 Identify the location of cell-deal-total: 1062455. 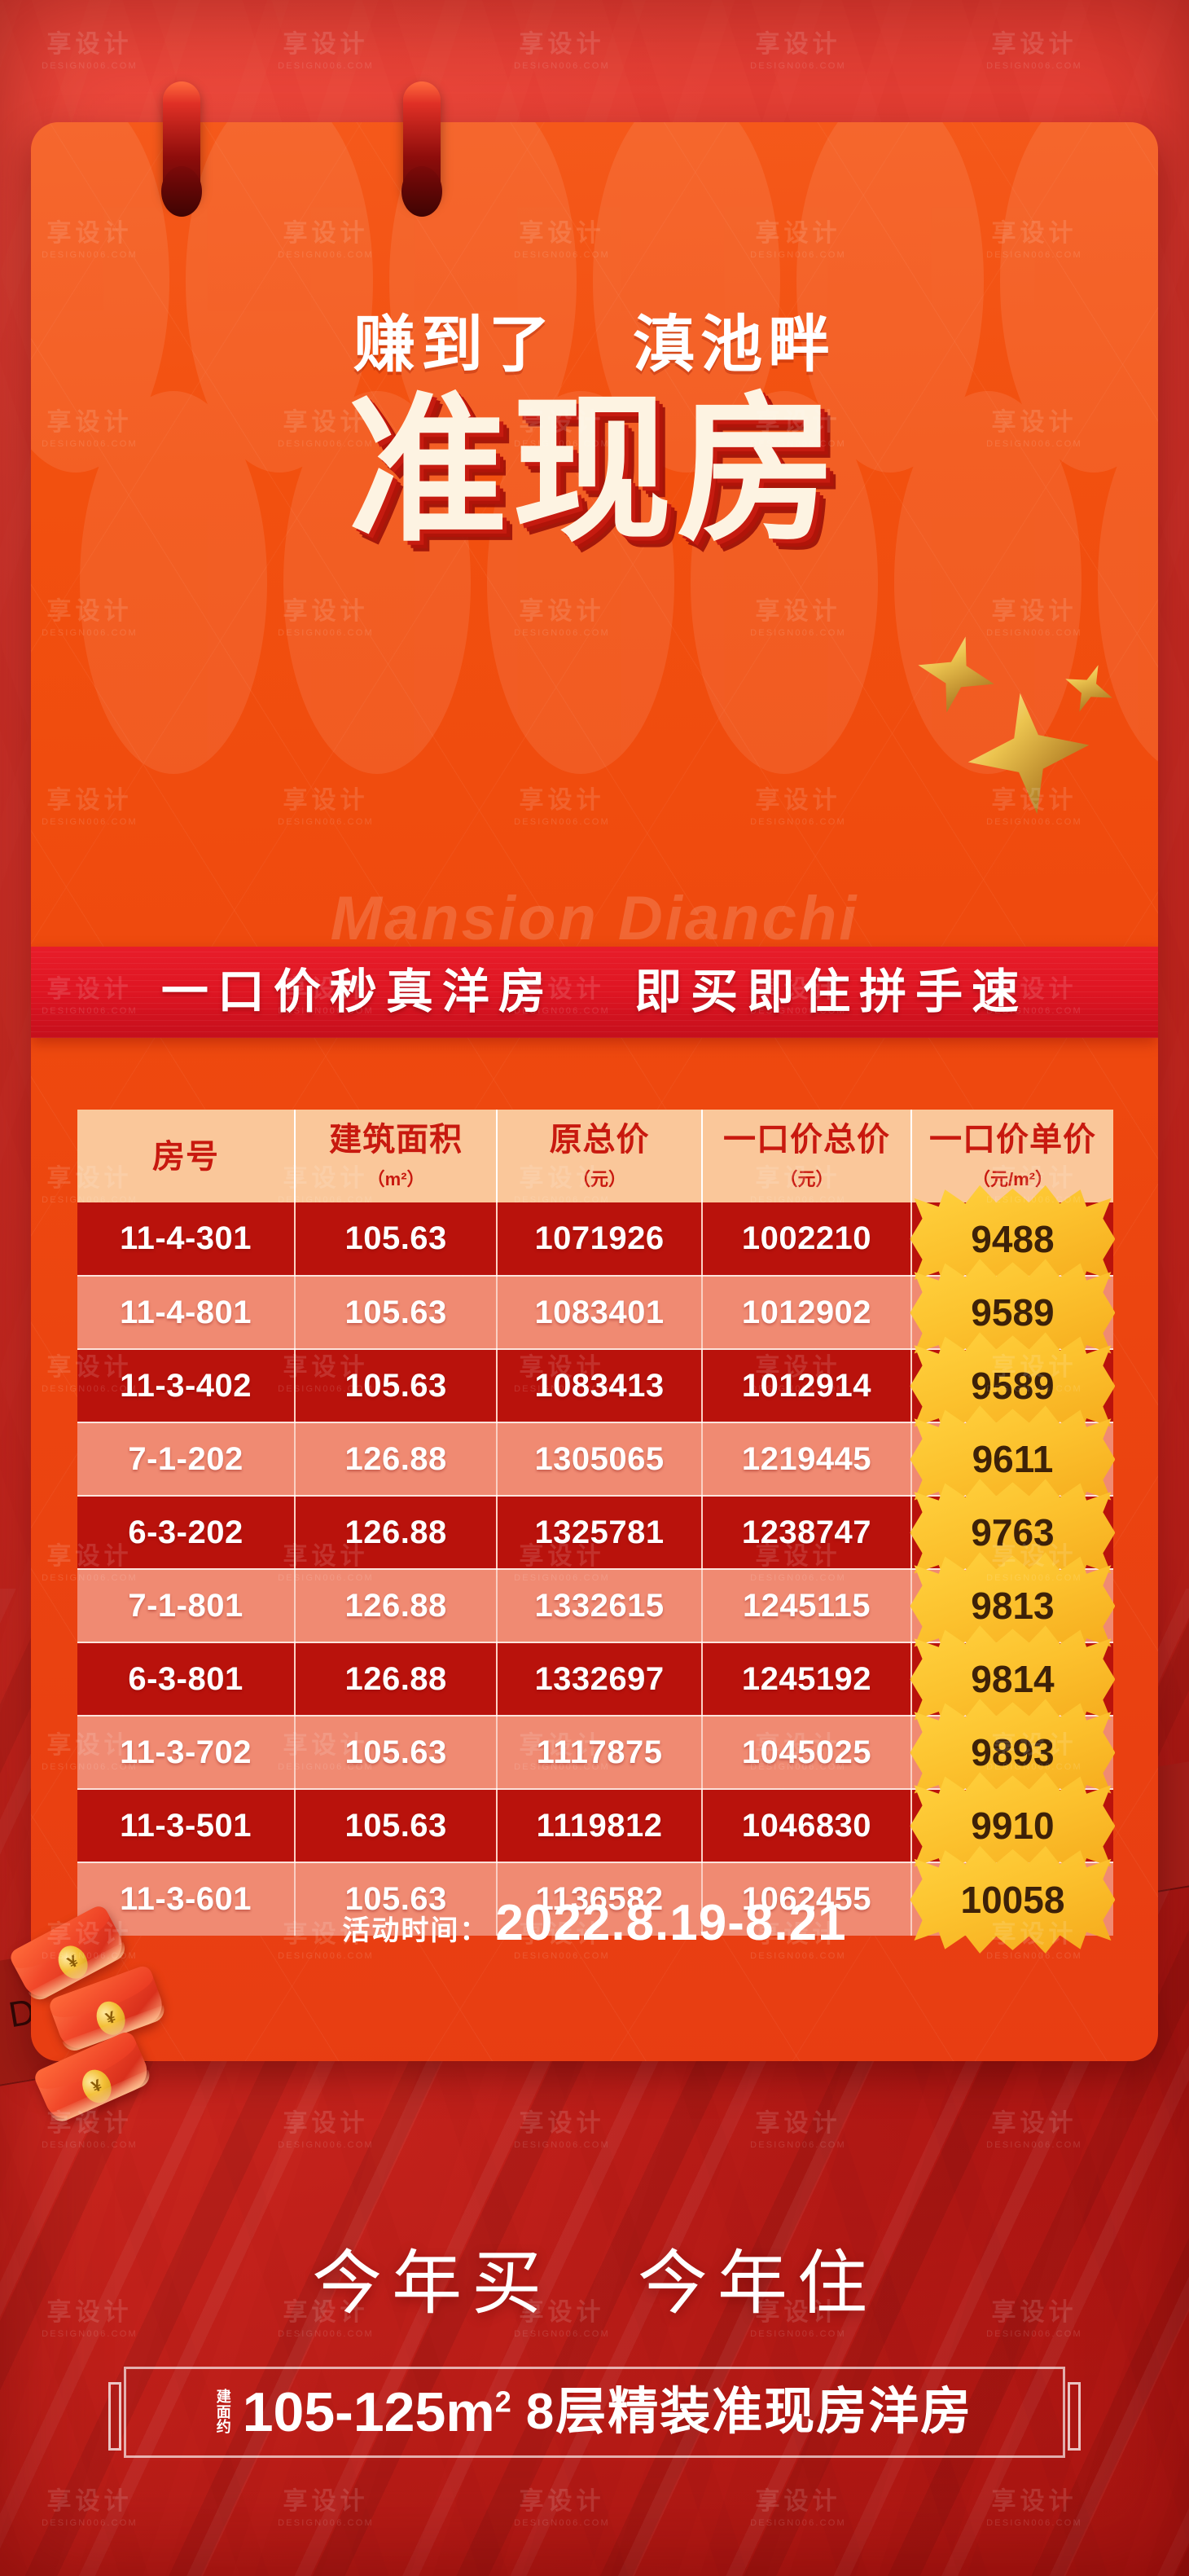
(806, 1899).